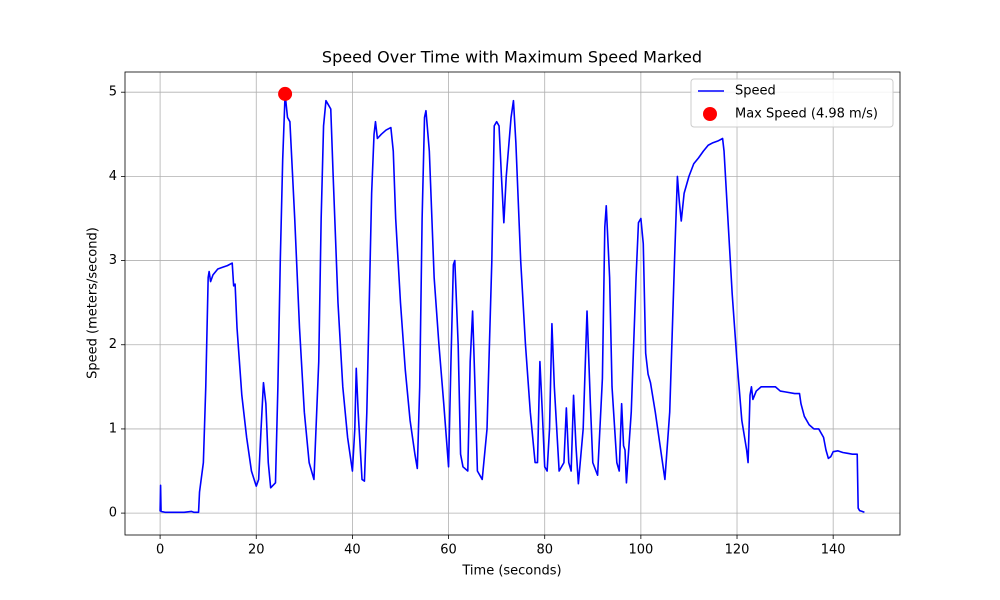  Describe the element at coordinates (806, 114) in the screenshot. I see `legend-label: Max Speed (4.98 m/s)` at that location.